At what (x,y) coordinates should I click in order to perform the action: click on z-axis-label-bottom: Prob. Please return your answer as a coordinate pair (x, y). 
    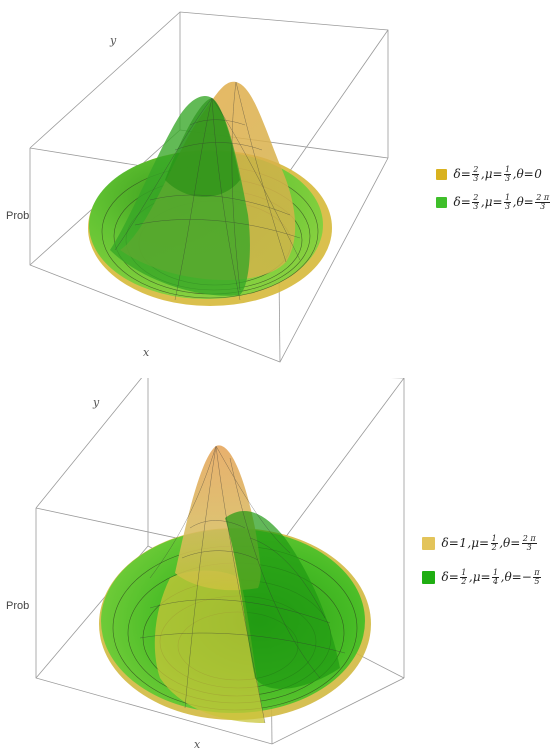
    Looking at the image, I should click on (18, 606).